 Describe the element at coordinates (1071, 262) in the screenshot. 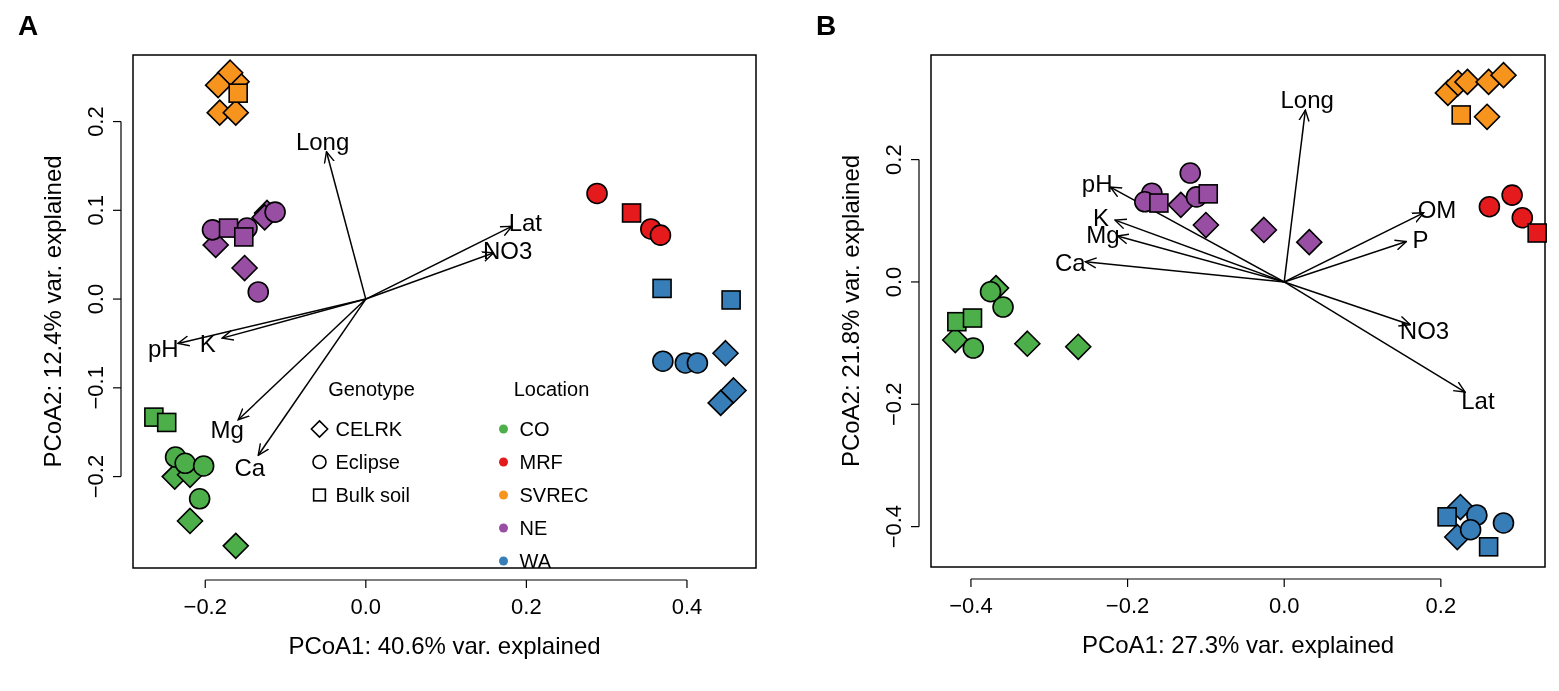

I see `series-label: Ca` at that location.